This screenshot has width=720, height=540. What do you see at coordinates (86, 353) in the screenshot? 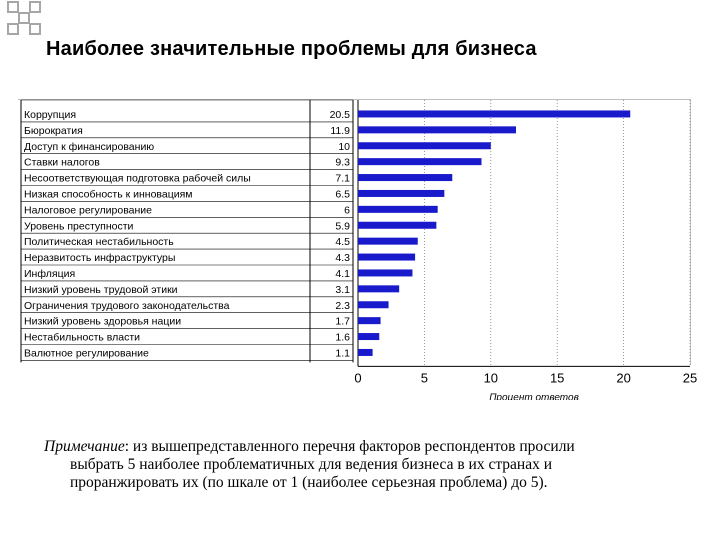
I see `category-label: Валютное регулирование` at bounding box center [86, 353].